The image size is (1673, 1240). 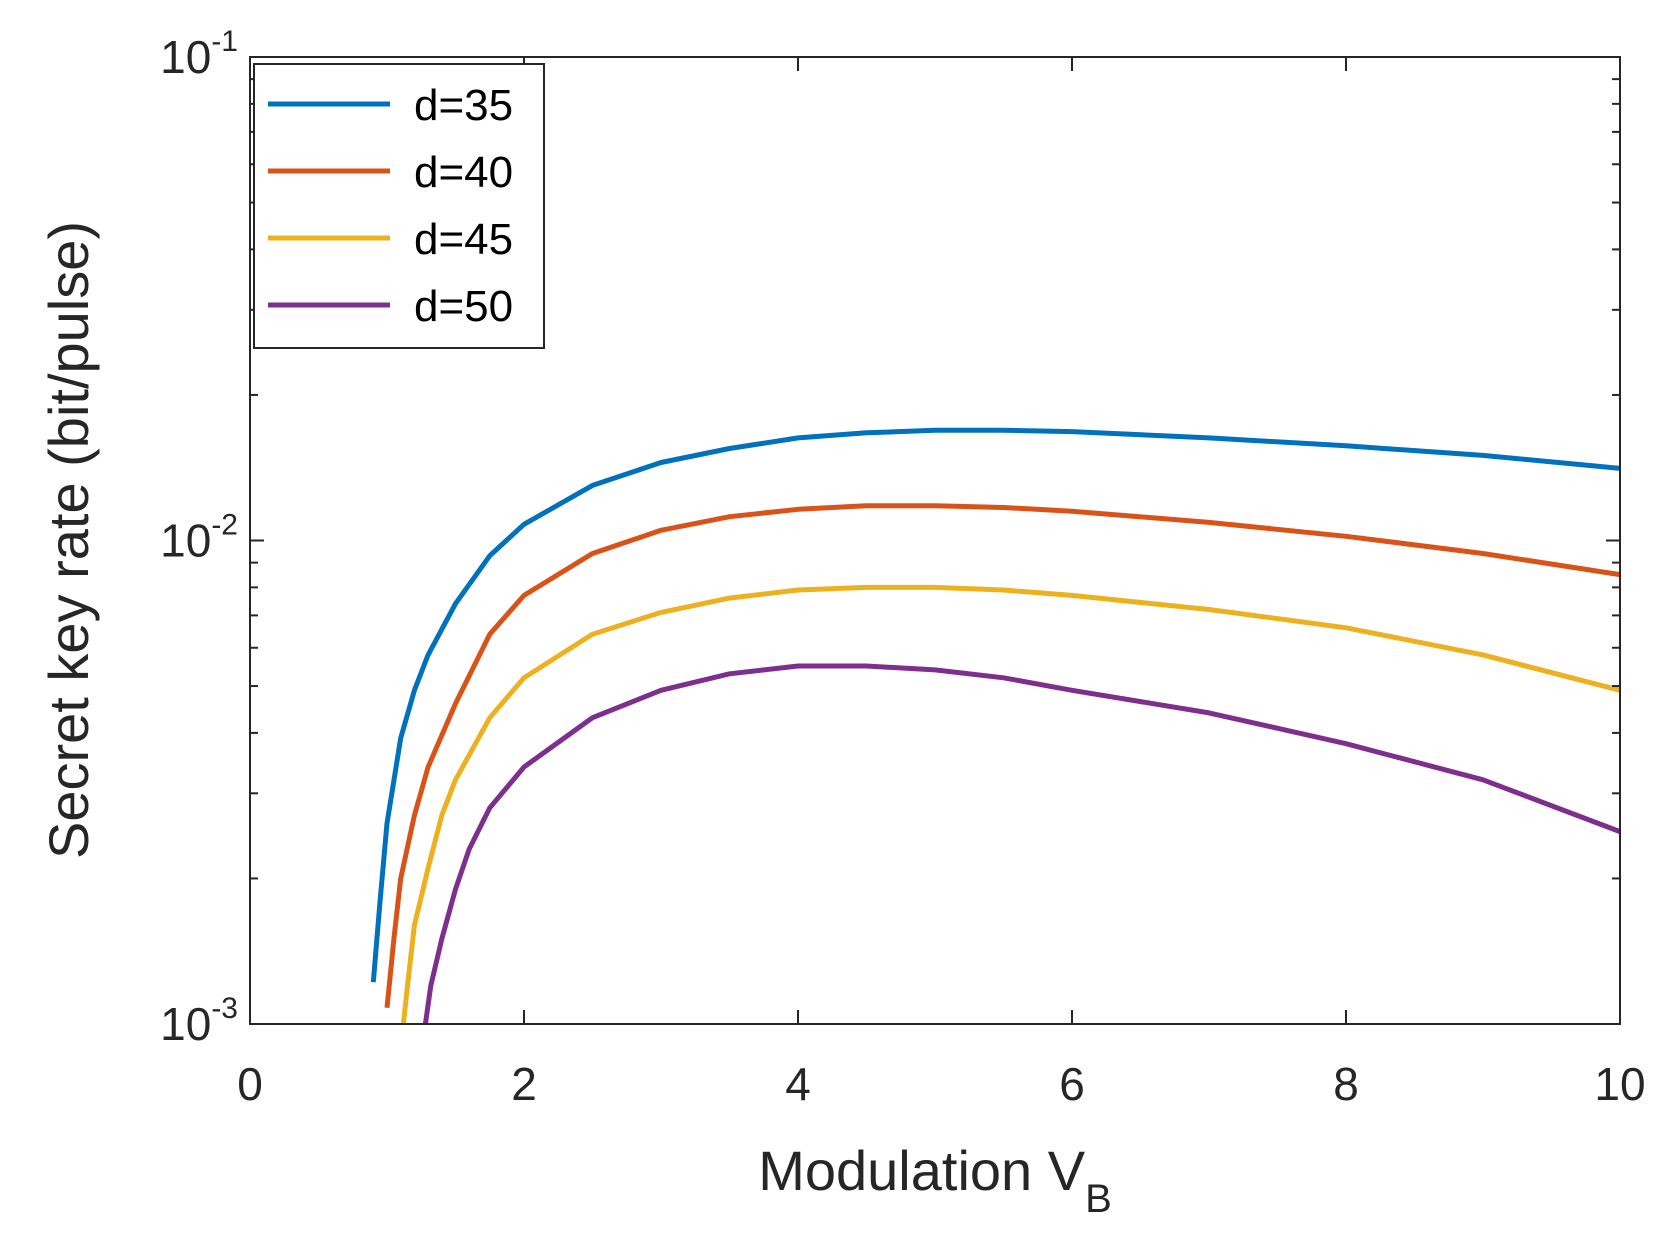 I want to click on legend-label: d=35, so click(x=463, y=105).